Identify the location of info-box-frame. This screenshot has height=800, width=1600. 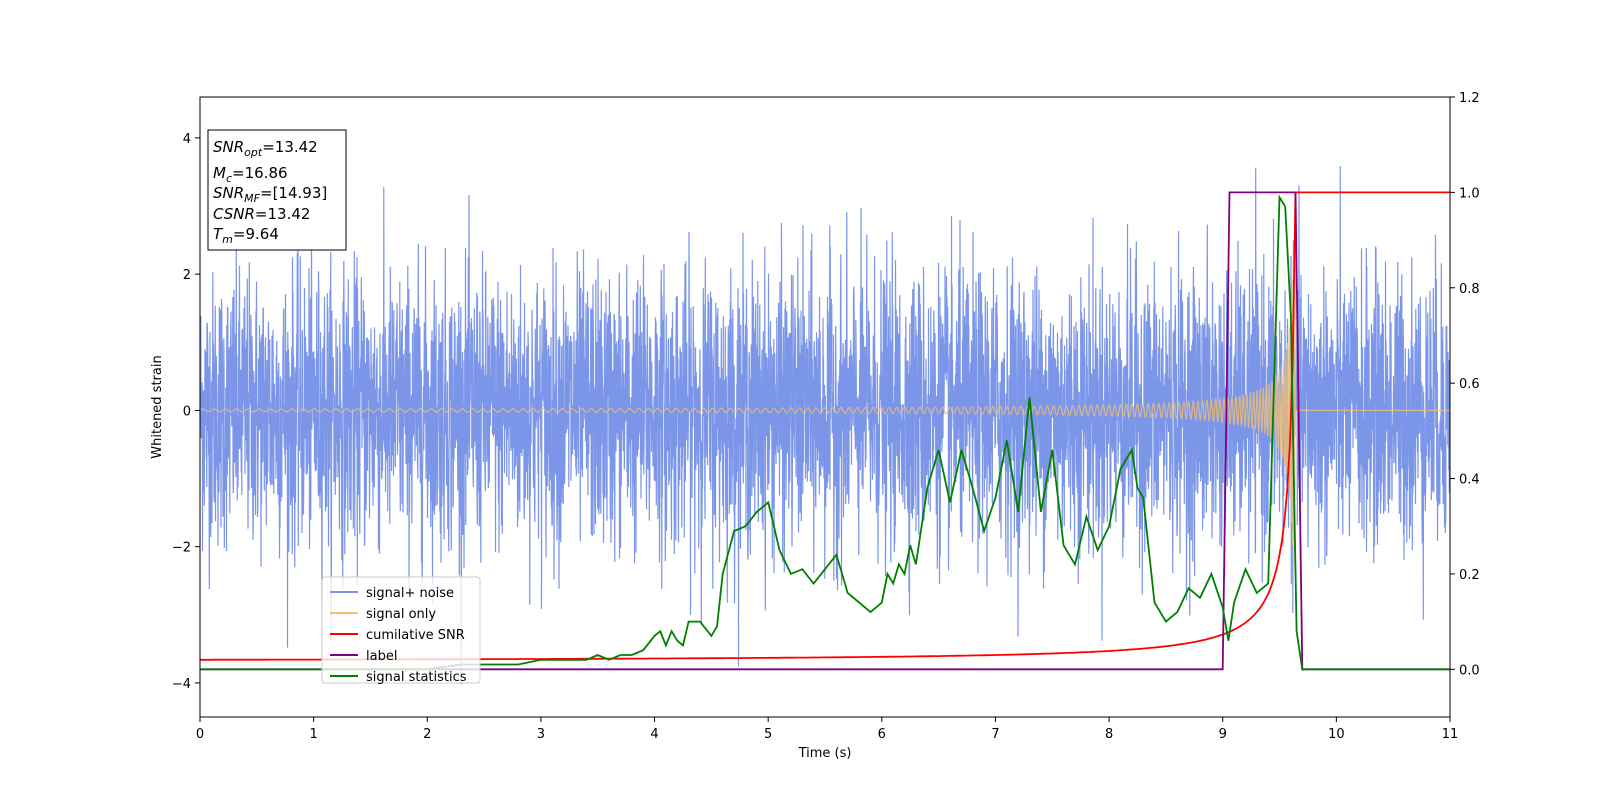
(277, 190).